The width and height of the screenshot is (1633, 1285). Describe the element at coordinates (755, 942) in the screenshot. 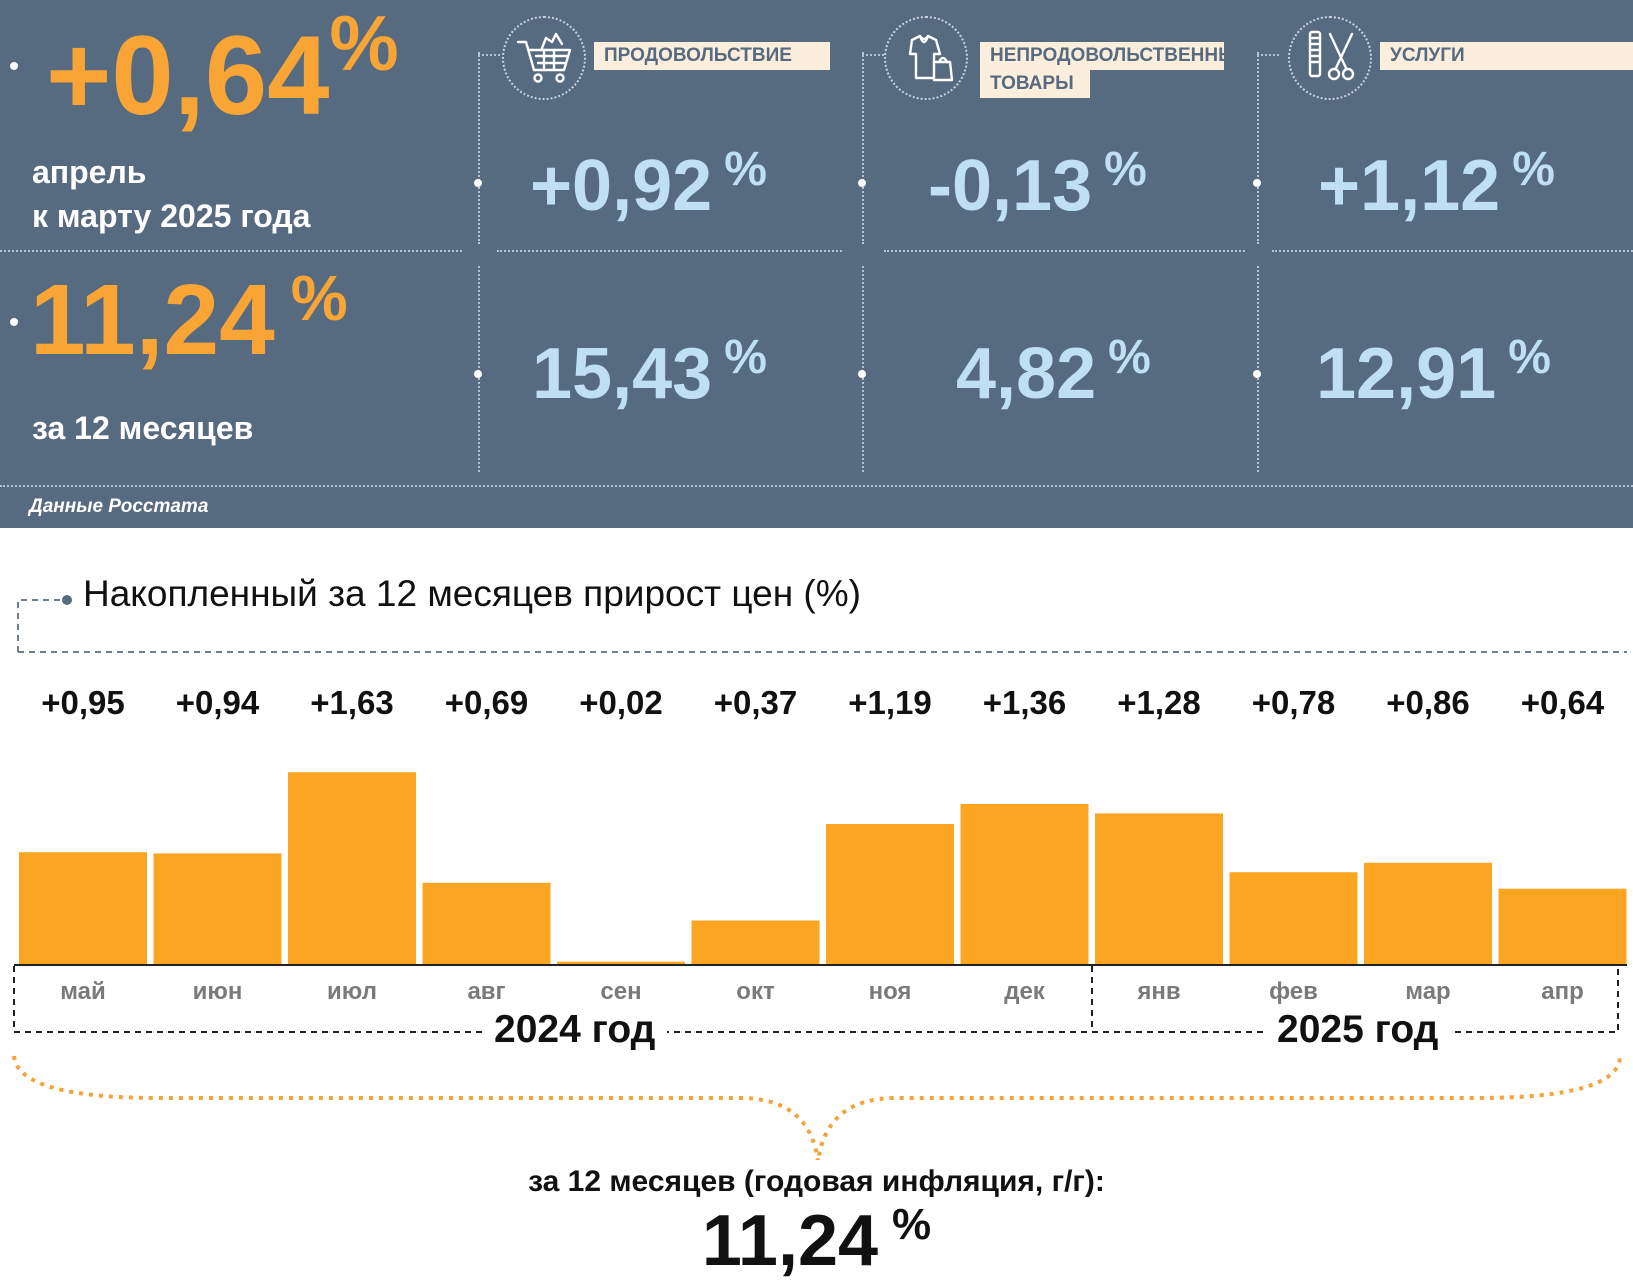

I see `bar-окт` at that location.